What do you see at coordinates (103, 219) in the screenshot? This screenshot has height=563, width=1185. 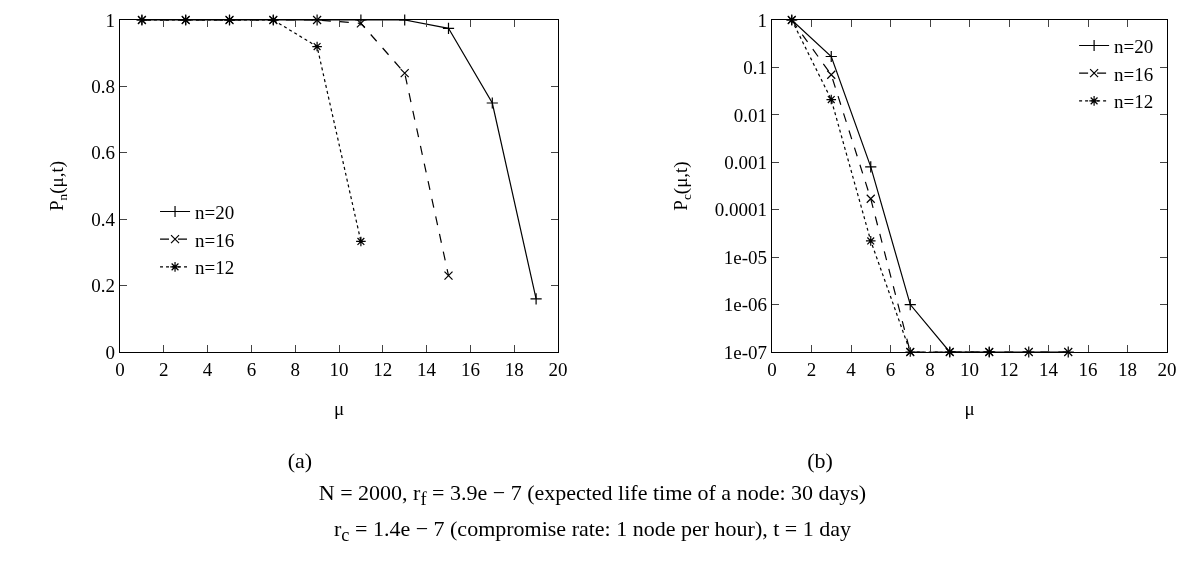 I see `y-tick-label: 0.4` at bounding box center [103, 219].